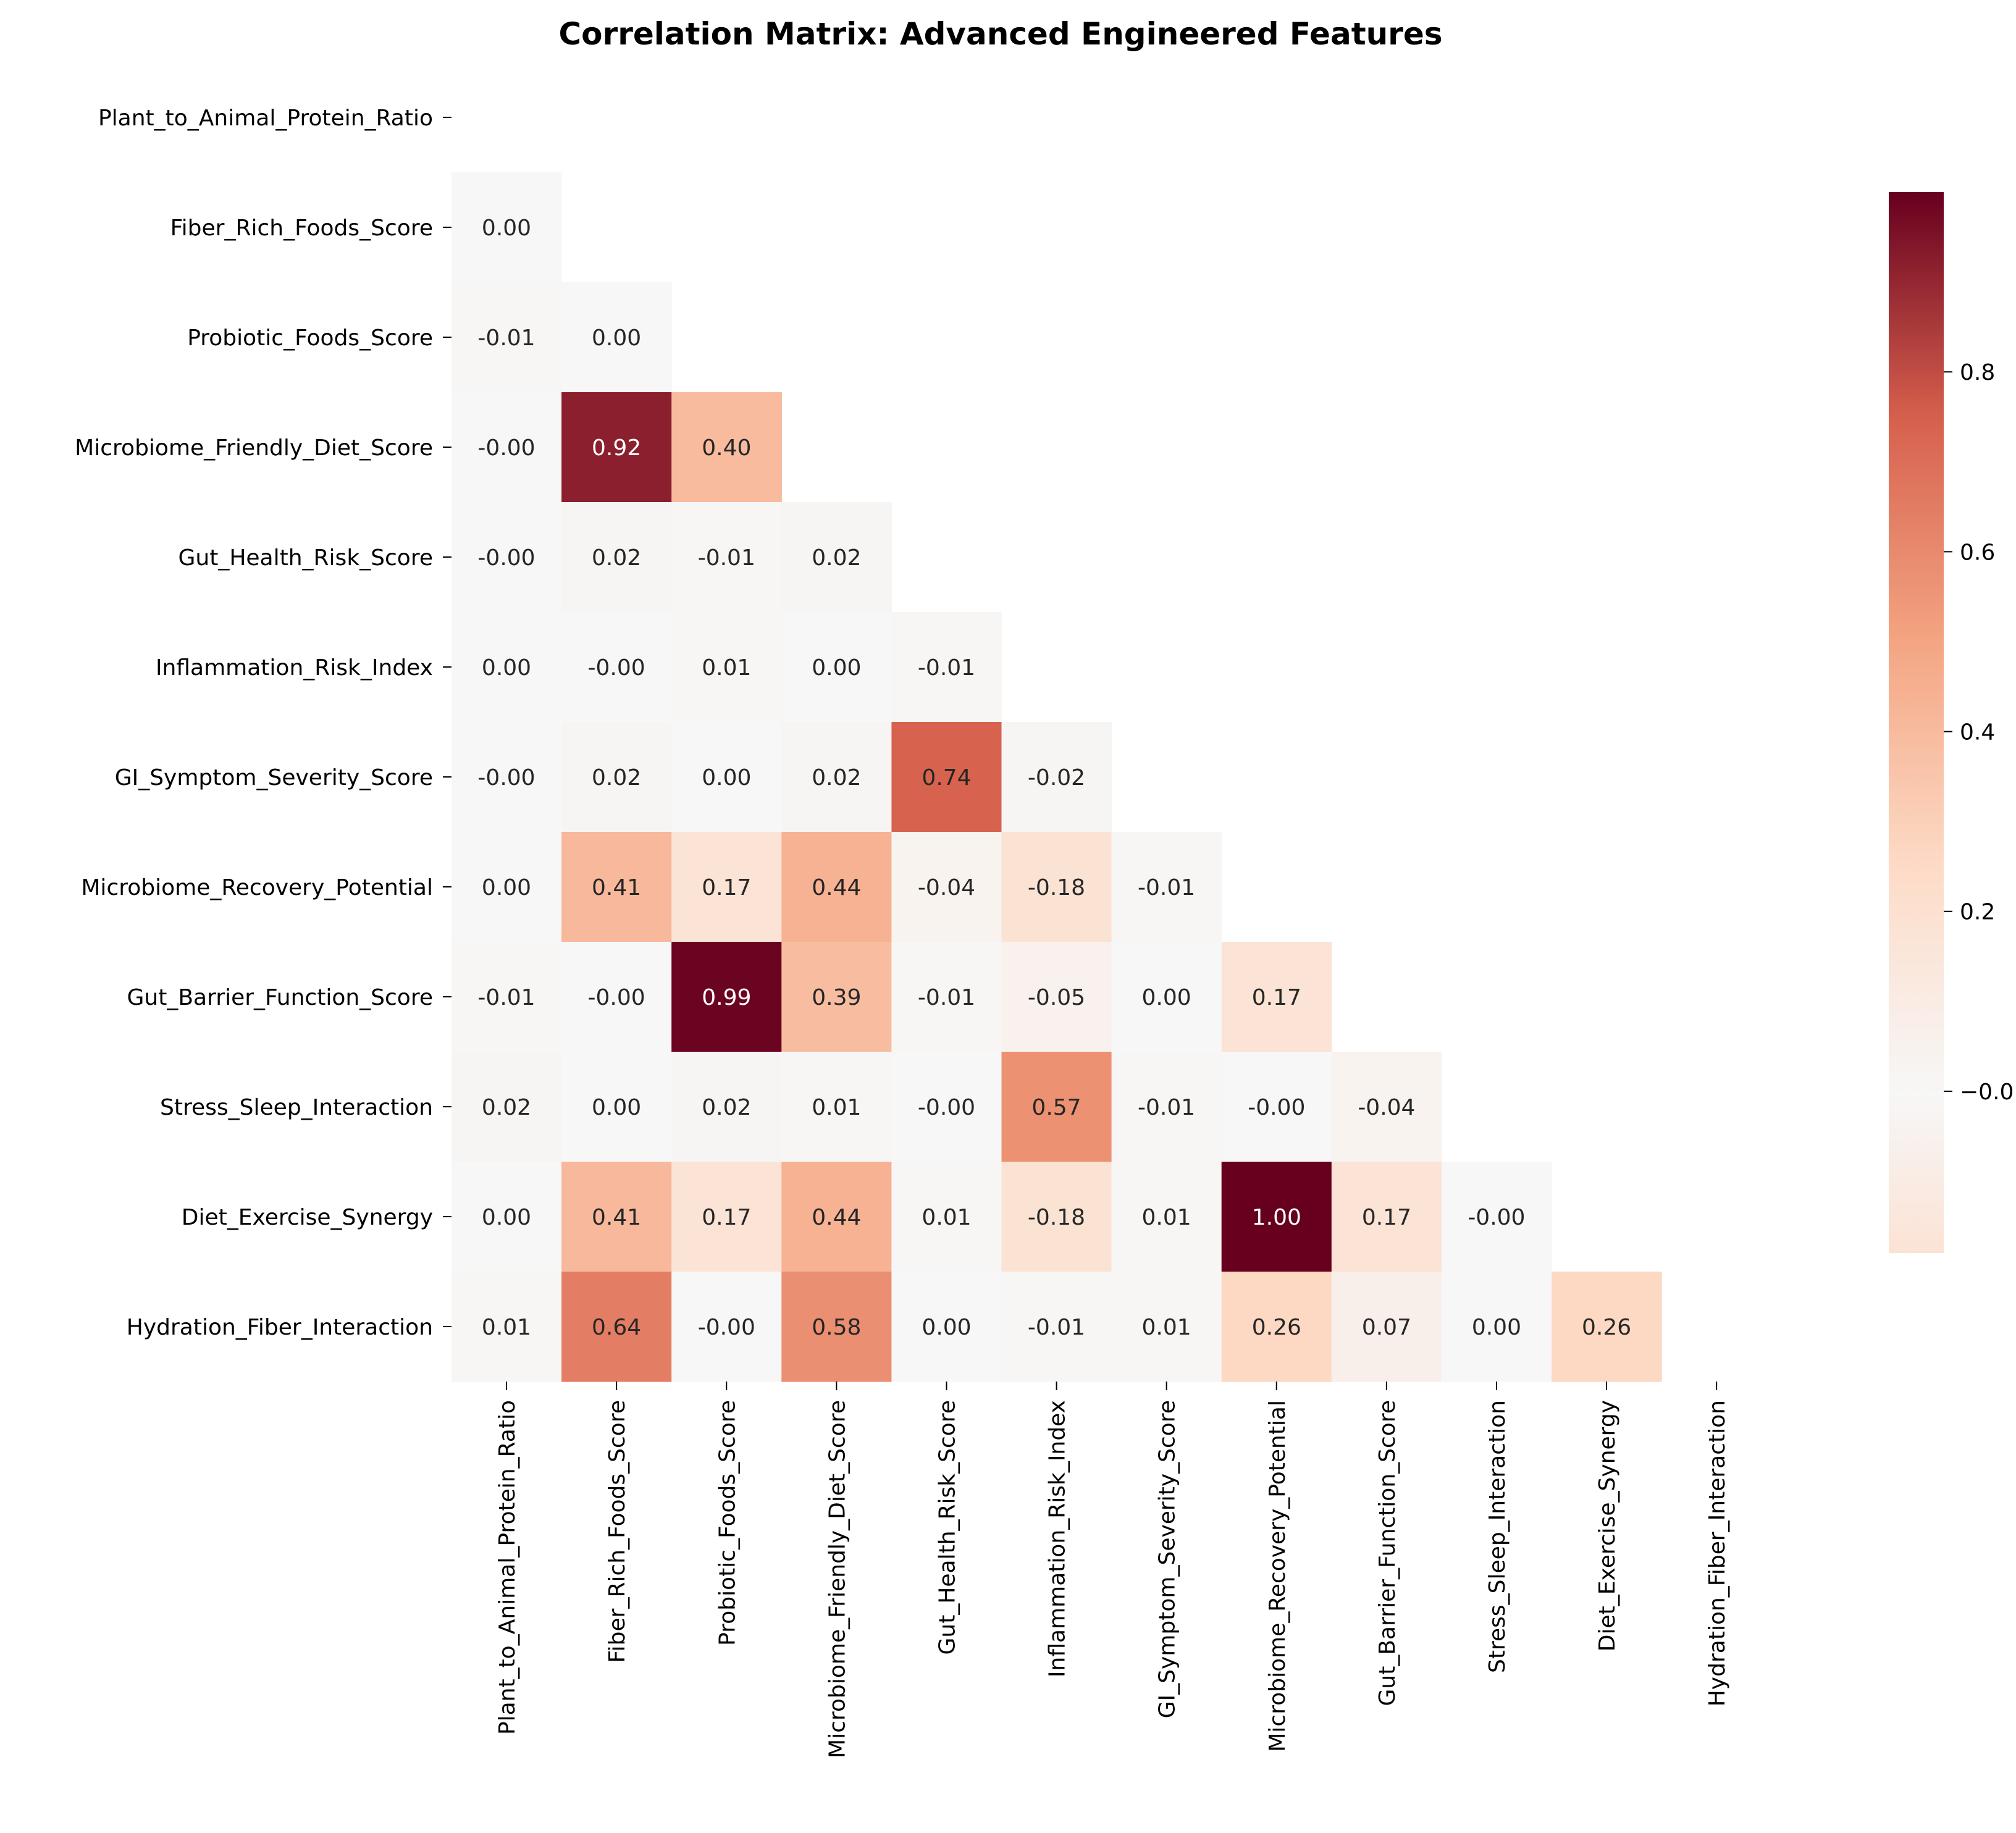 The height and width of the screenshot is (1833, 2016). I want to click on heatmap-cell-r9-c0, so click(507, 1107).